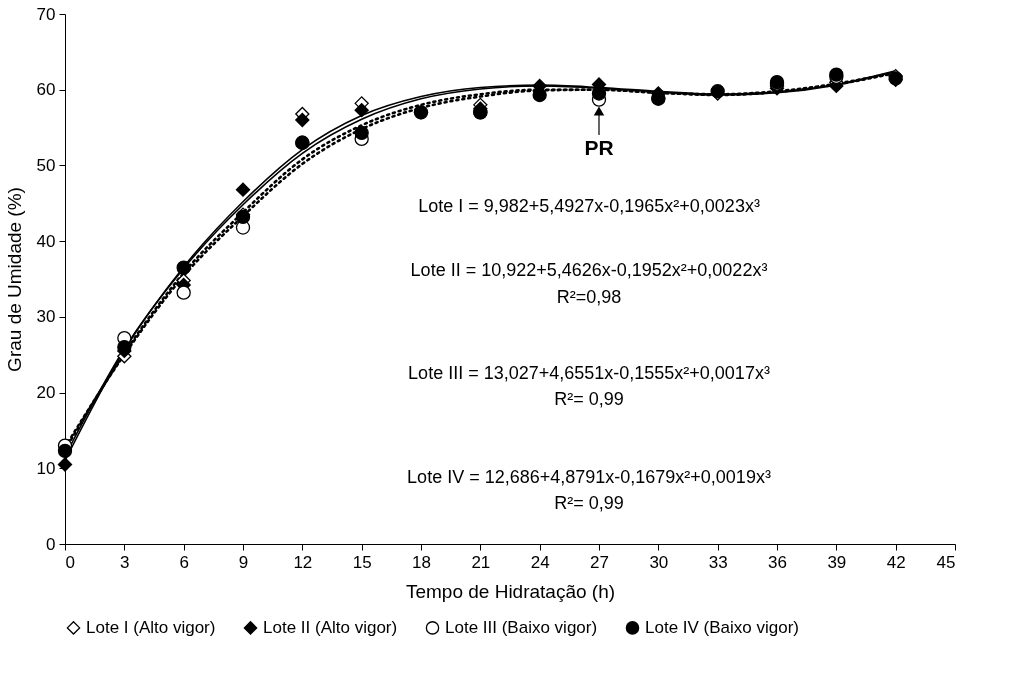  I want to click on x-tick-label: 45, so click(946, 562).